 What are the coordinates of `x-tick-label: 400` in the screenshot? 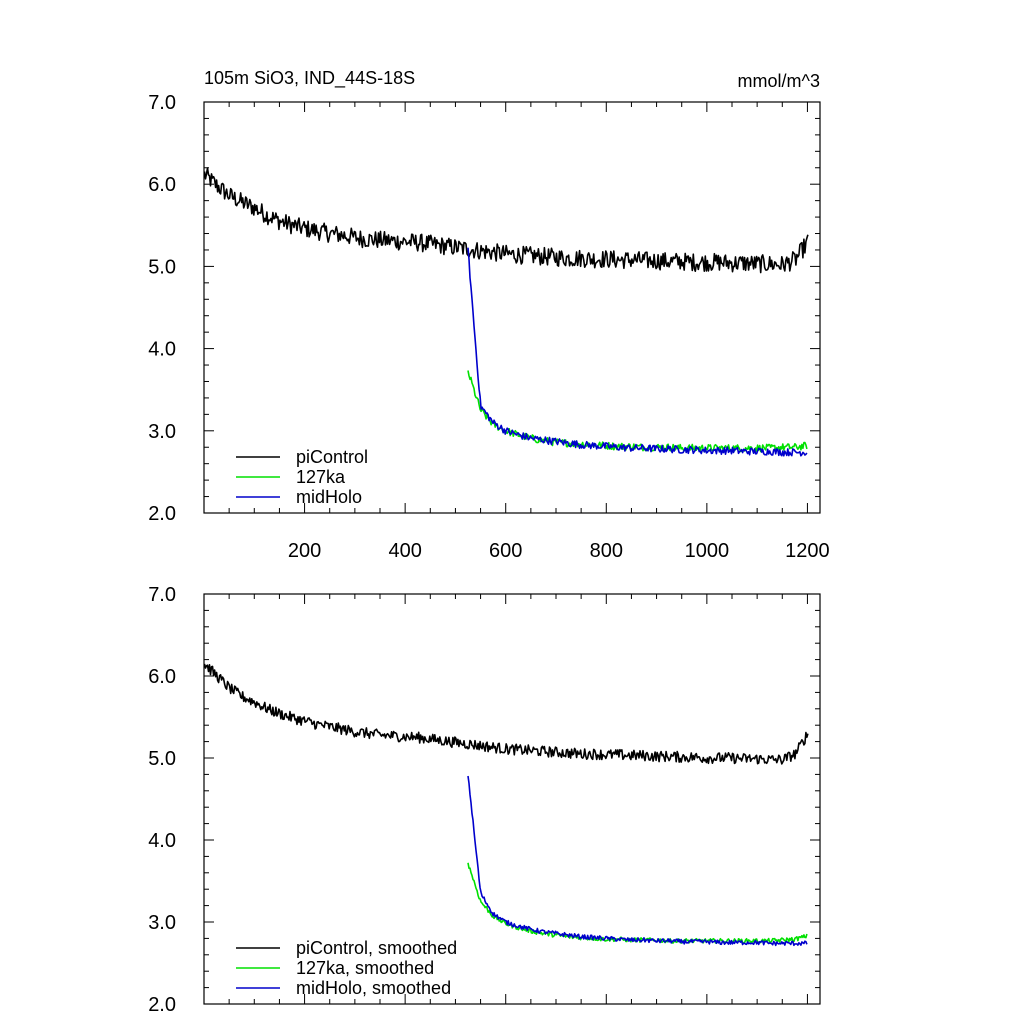 It's located at (404, 551).